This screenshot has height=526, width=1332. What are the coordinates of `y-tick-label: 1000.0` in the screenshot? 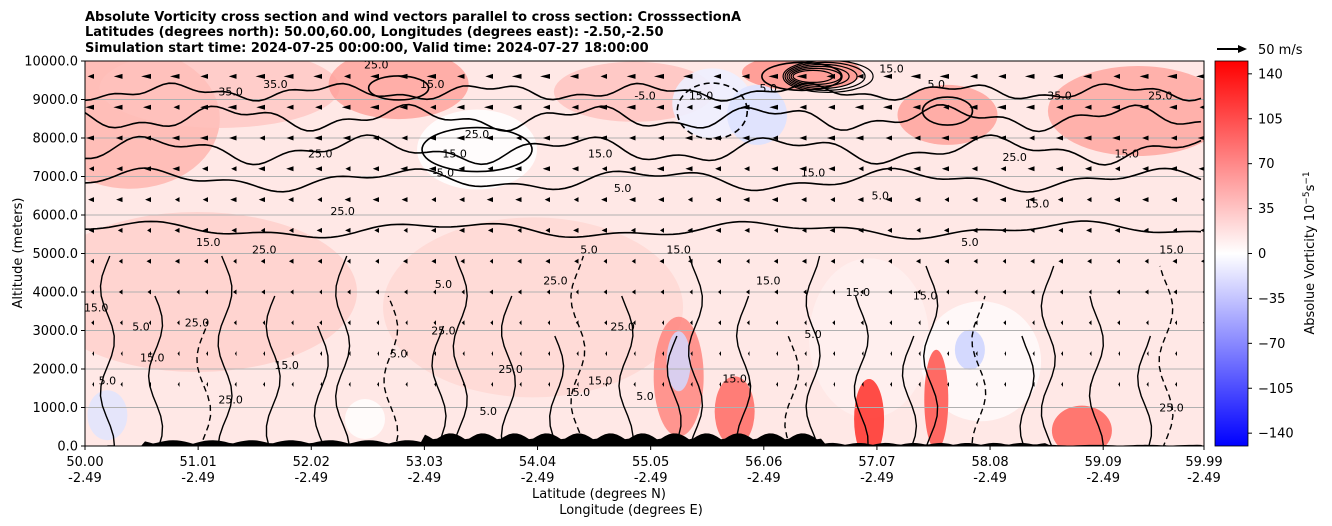 It's located at (56, 408).